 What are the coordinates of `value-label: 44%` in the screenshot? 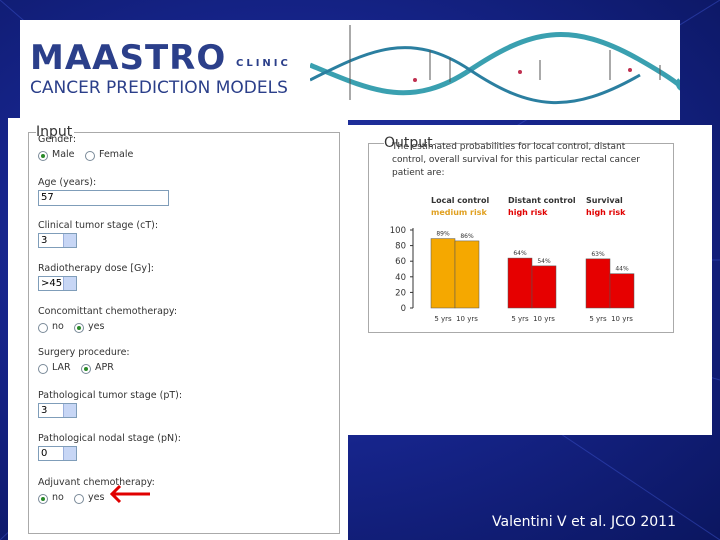 It's located at (622, 269).